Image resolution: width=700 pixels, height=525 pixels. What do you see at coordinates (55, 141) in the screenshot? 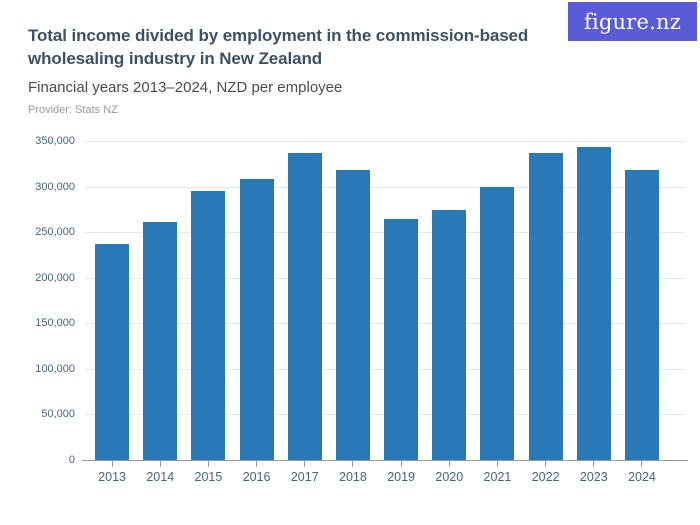
I see `y-tick-label: 350,000` at bounding box center [55, 141].